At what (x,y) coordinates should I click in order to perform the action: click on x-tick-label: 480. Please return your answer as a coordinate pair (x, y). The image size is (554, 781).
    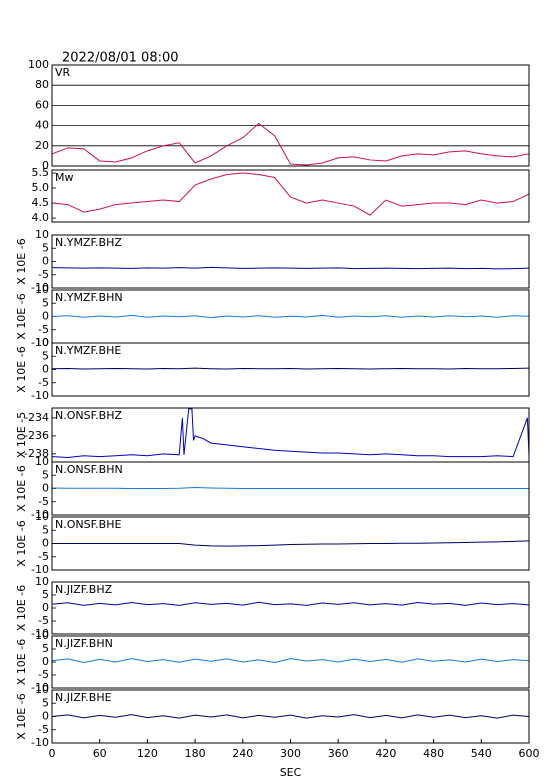
    Looking at the image, I should click on (433, 753).